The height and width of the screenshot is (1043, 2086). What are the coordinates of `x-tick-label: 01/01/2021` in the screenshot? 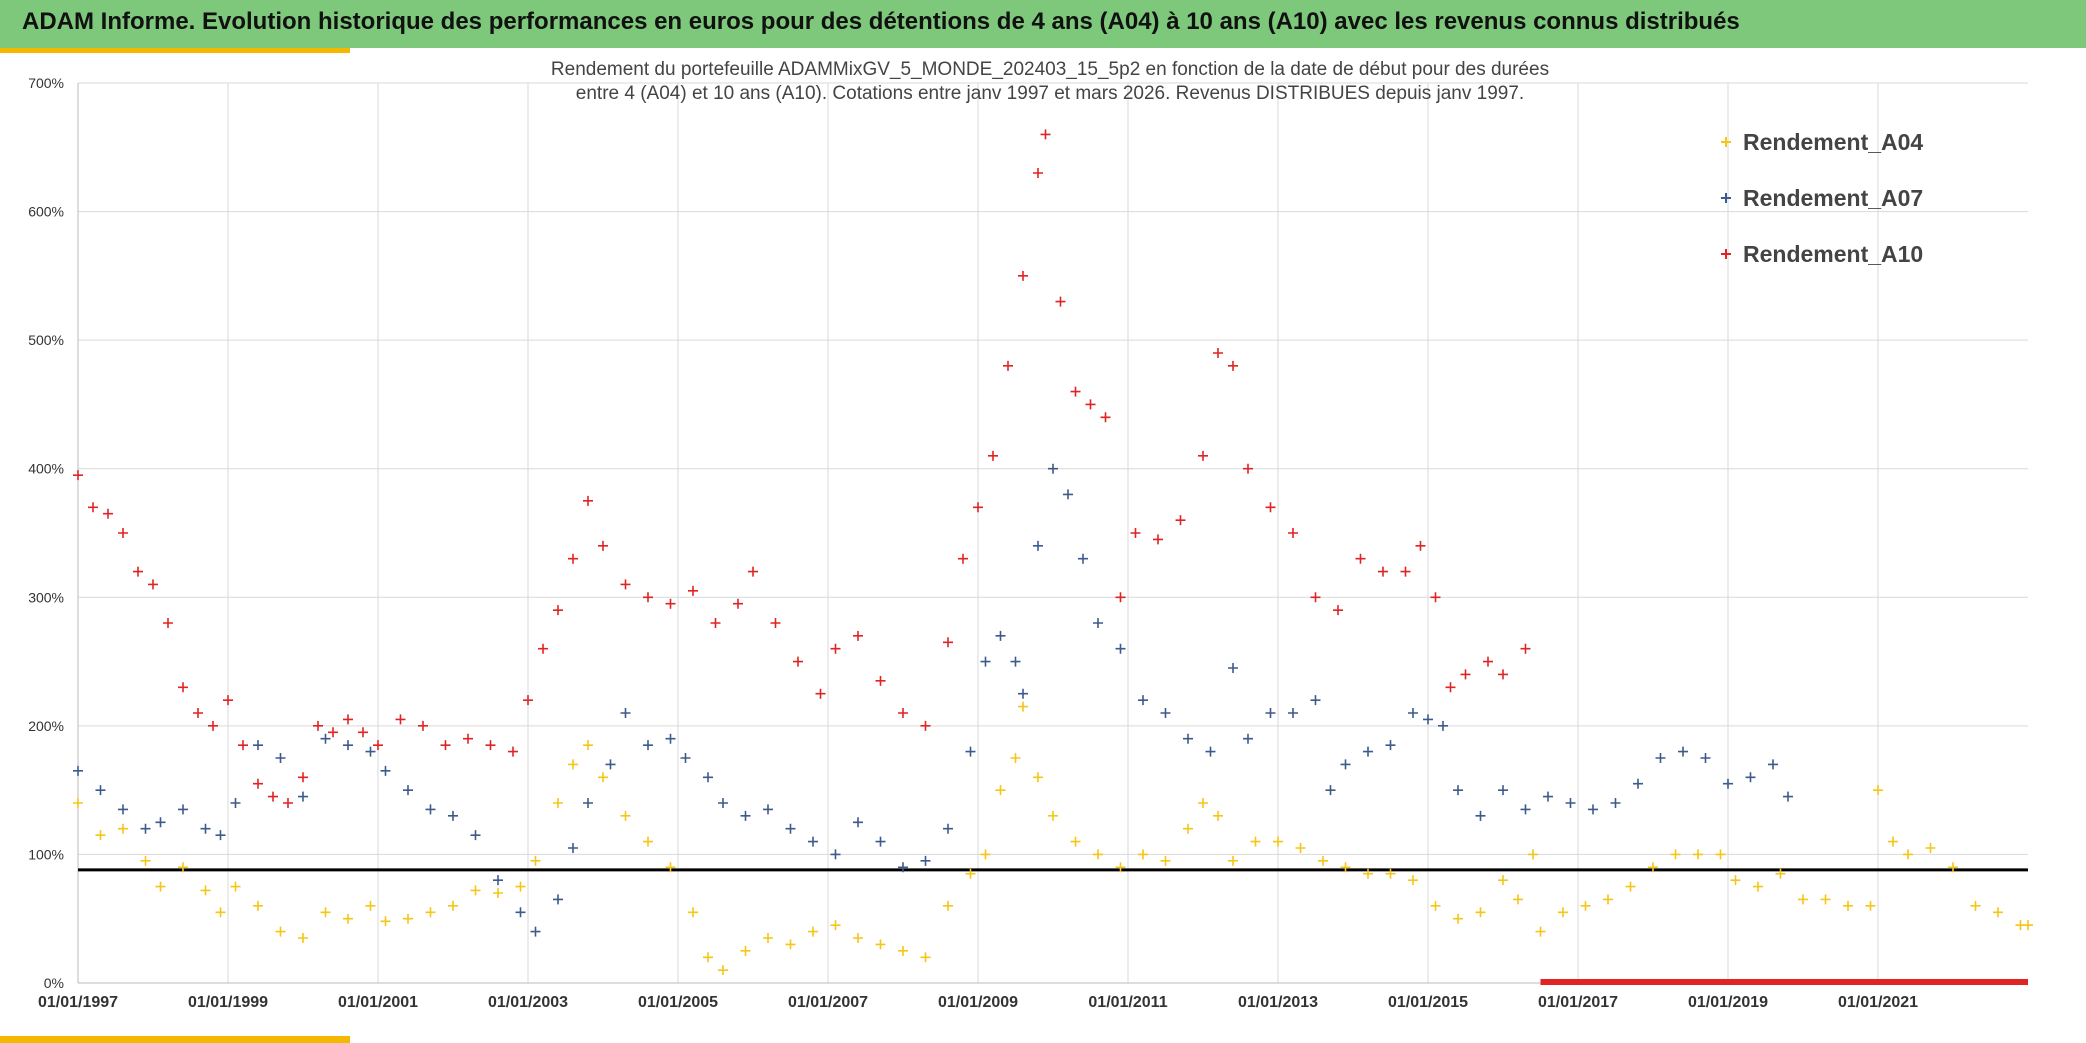 It's located at (1878, 1002).